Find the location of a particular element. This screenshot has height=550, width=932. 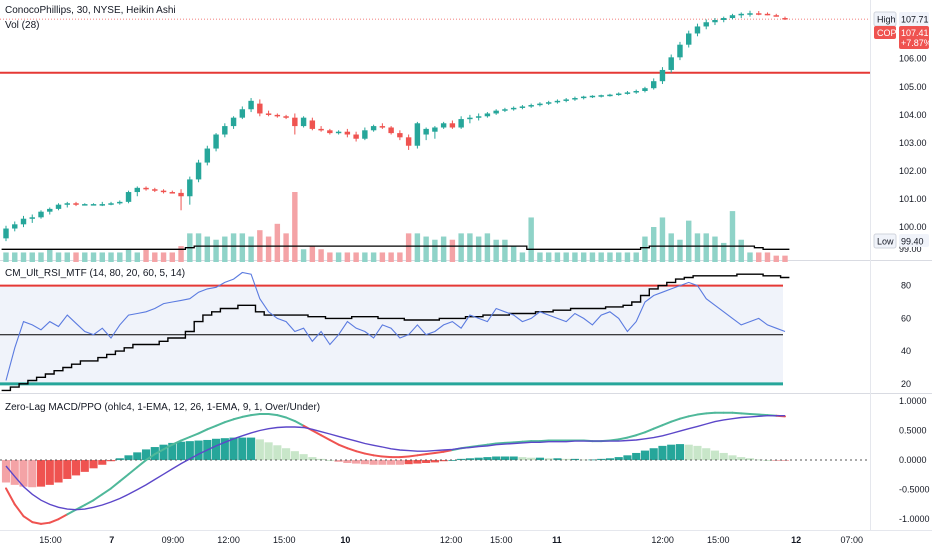

last-price-badge is located at coordinates (914, 37).